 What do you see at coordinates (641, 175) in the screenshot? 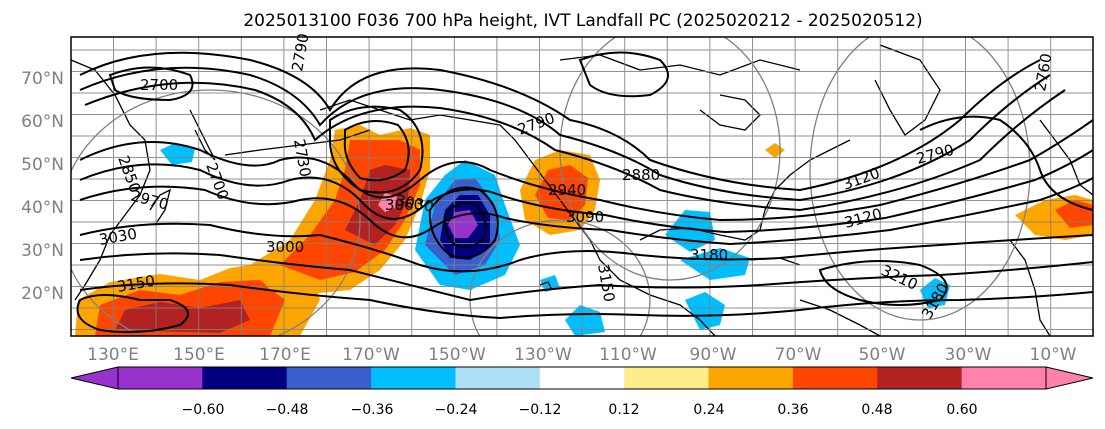
I see `contour-label: 2880` at bounding box center [641, 175].